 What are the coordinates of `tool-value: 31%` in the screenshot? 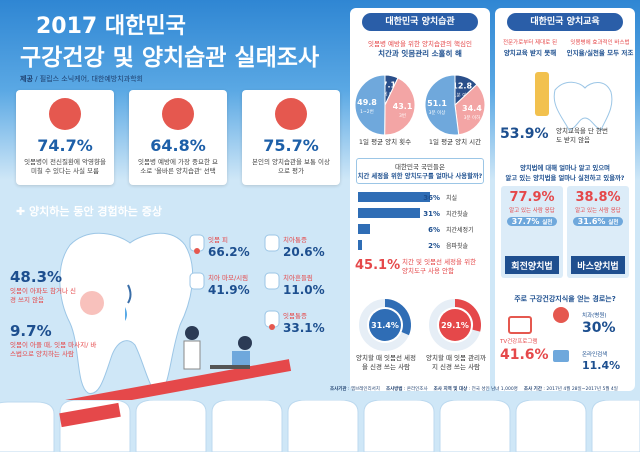 It's located at (431, 214).